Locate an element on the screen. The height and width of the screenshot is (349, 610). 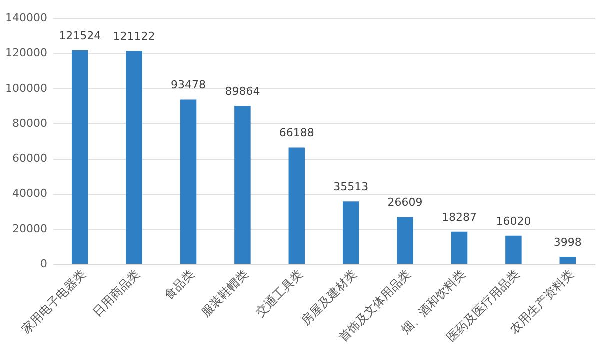
data-label: 26609 is located at coordinates (405, 203).